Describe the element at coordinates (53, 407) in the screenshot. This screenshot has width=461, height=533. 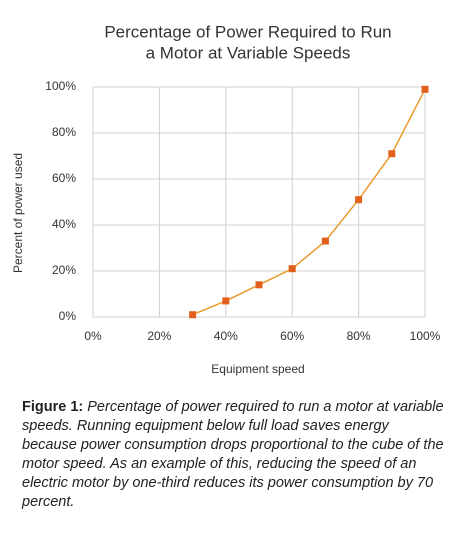
I see `caption-label: Figure 1:` at that location.